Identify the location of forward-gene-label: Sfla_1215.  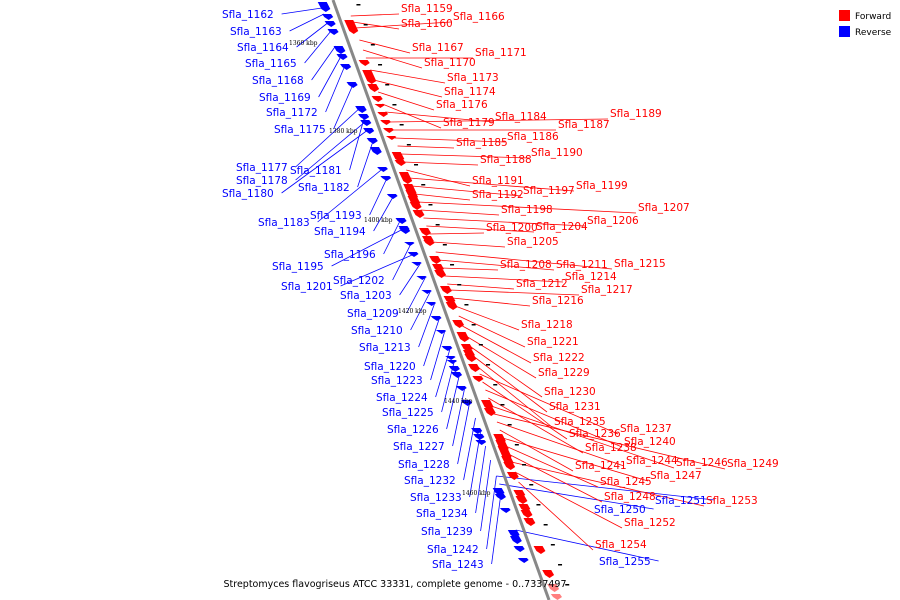
(640, 264).